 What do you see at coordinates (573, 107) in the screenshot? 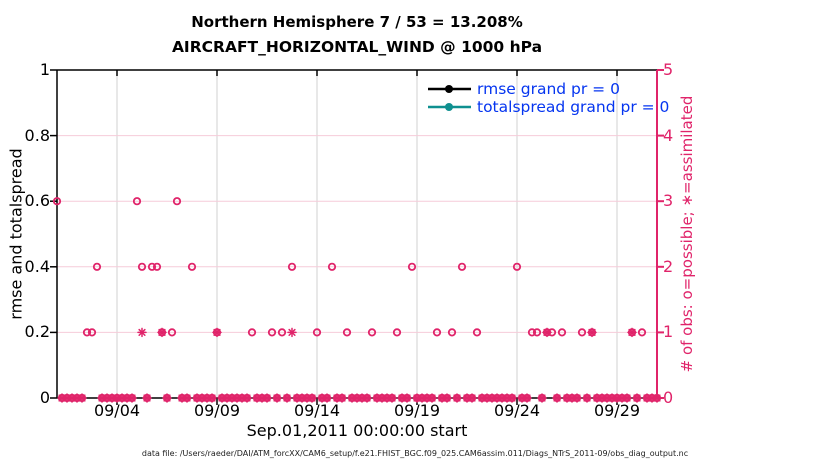
I see `legend-label-totalspread: totalspread grand pr = 0` at bounding box center [573, 107].